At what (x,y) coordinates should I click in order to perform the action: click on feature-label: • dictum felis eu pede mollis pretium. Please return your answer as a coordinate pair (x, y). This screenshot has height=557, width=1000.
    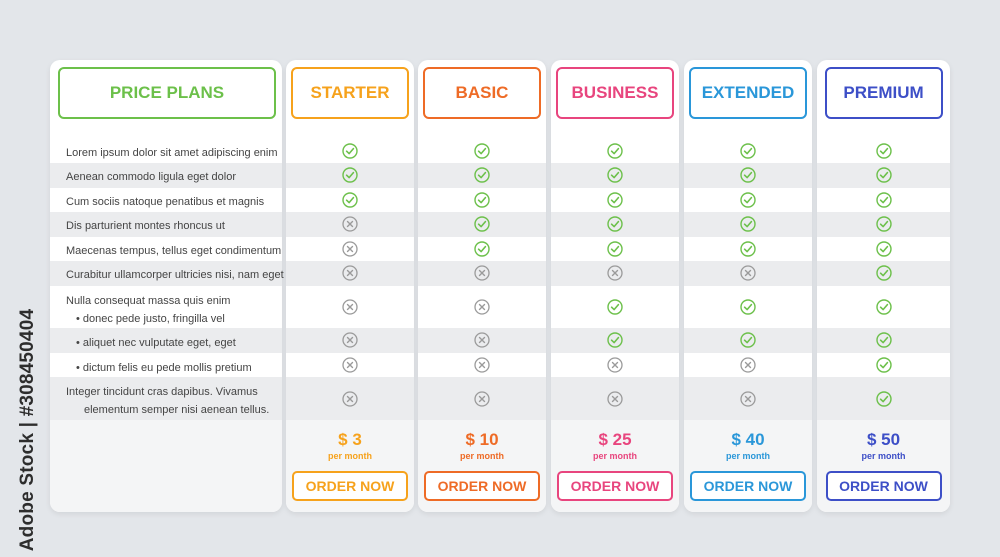
    Looking at the image, I should click on (164, 368).